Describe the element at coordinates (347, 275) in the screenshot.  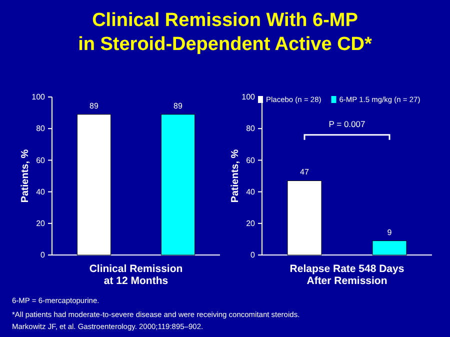
I see `x-axis-title: Relapse Rate 548 Days After Remission` at that location.